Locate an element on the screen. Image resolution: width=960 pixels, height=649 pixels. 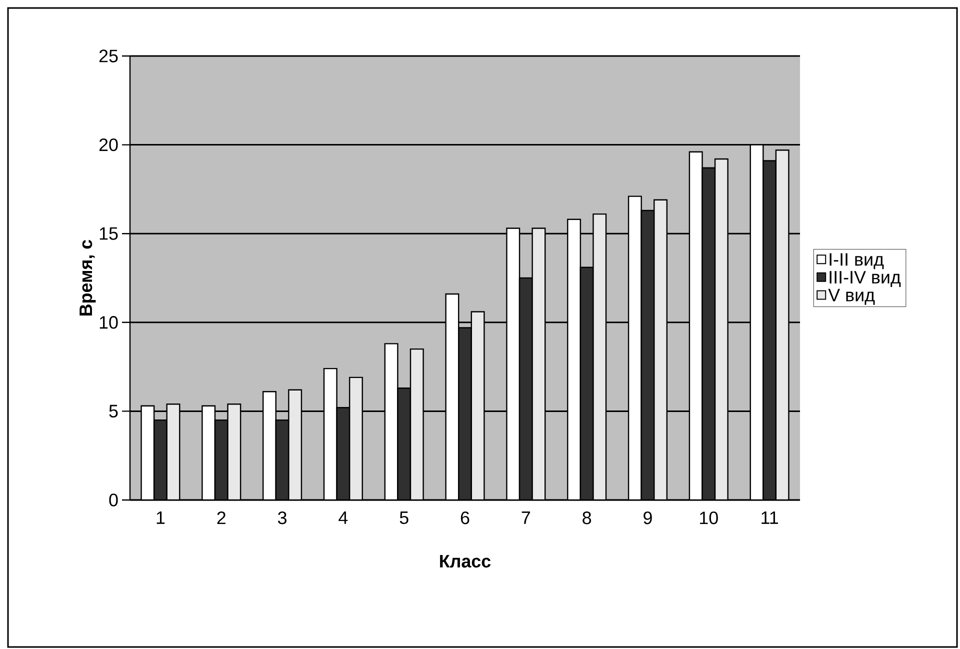
x-tick-label: 9 is located at coordinates (648, 518).